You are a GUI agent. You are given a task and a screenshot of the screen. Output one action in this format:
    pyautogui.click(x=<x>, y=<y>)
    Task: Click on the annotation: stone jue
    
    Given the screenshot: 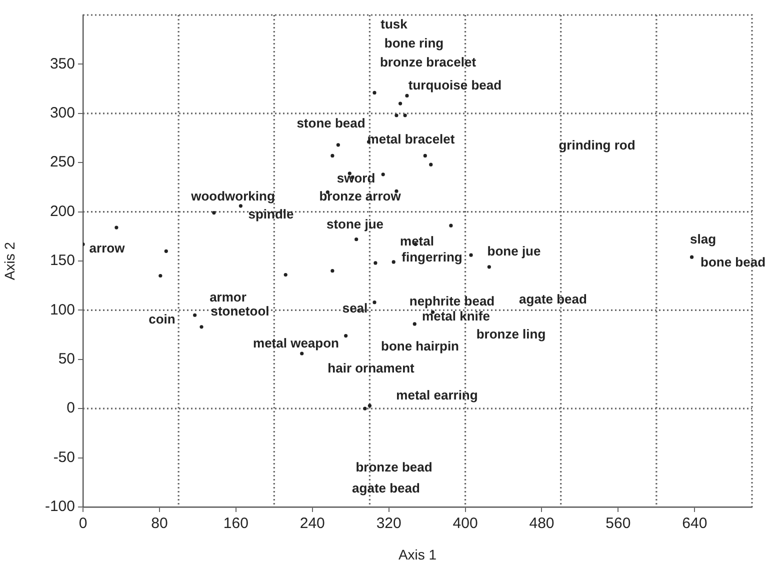 What is the action you would take?
    pyautogui.click(x=355, y=224)
    